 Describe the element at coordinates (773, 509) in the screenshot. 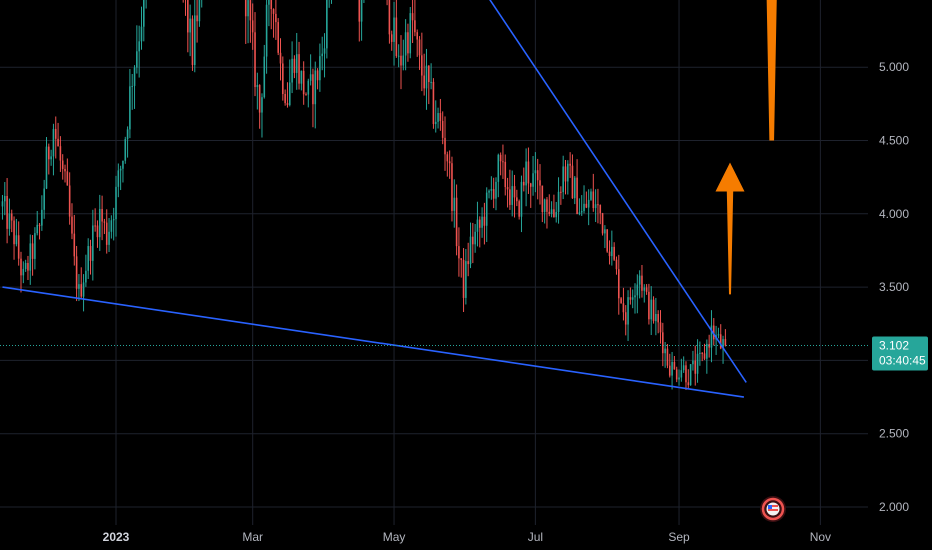

I see `tradingview-logo-icon` at that location.